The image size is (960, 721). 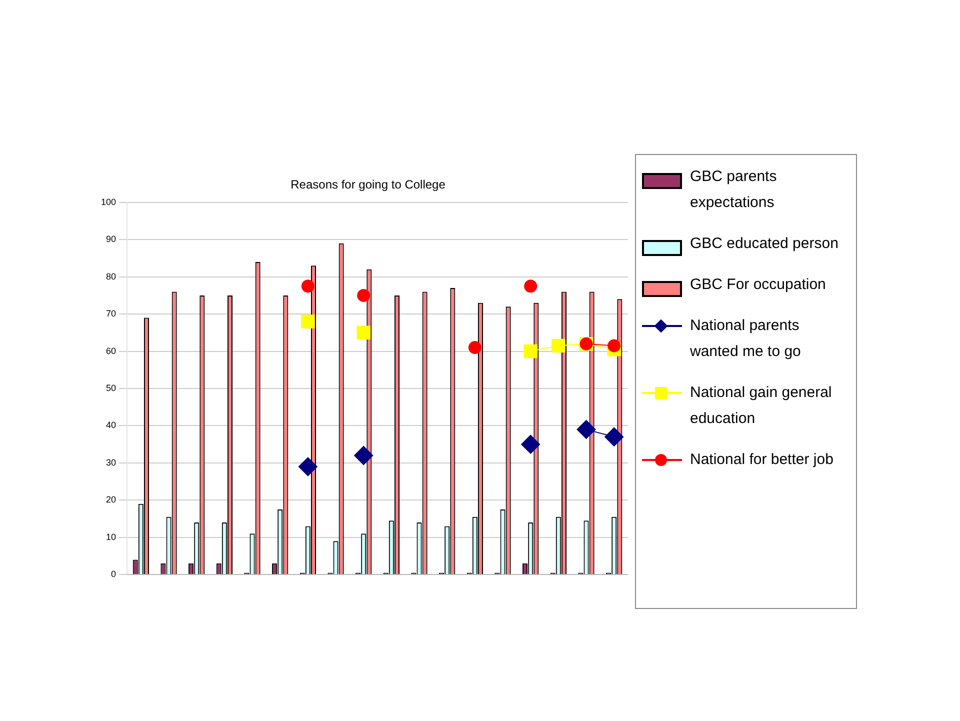 I want to click on y-tick-label: 60, so click(x=111, y=351).